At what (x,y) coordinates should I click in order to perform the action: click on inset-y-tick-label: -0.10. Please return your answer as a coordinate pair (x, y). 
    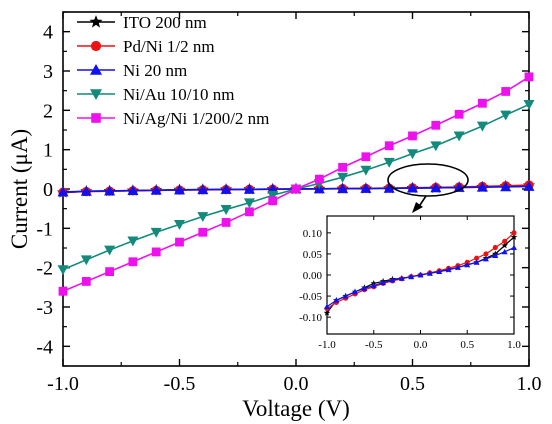
    Looking at the image, I should click on (310, 318).